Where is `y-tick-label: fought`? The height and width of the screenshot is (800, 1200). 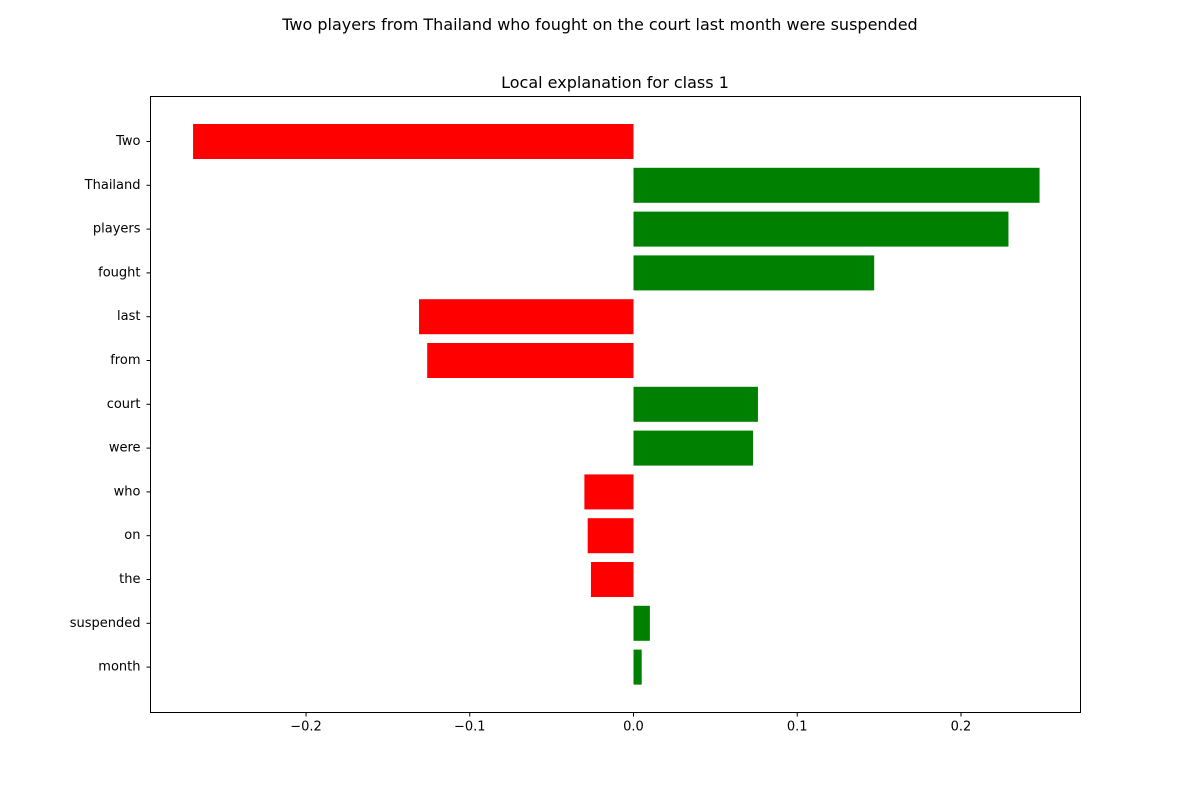 y-tick-label: fought is located at coordinates (119, 272).